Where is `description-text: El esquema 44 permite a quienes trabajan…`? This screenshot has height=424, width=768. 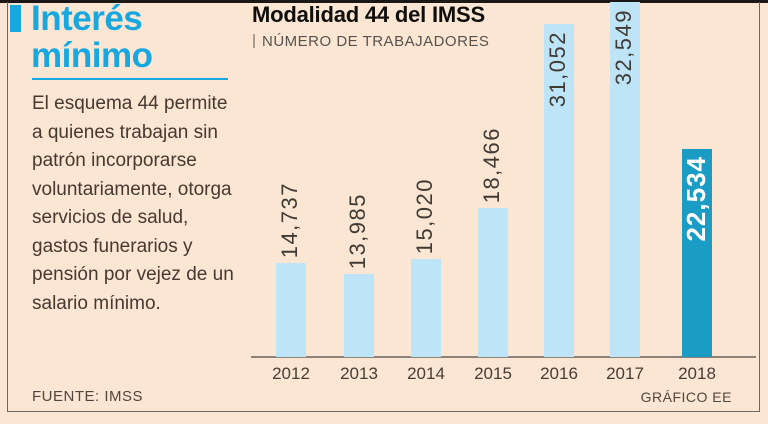 description-text: El esquema 44 permite a quienes trabajan… is located at coordinates (133, 203).